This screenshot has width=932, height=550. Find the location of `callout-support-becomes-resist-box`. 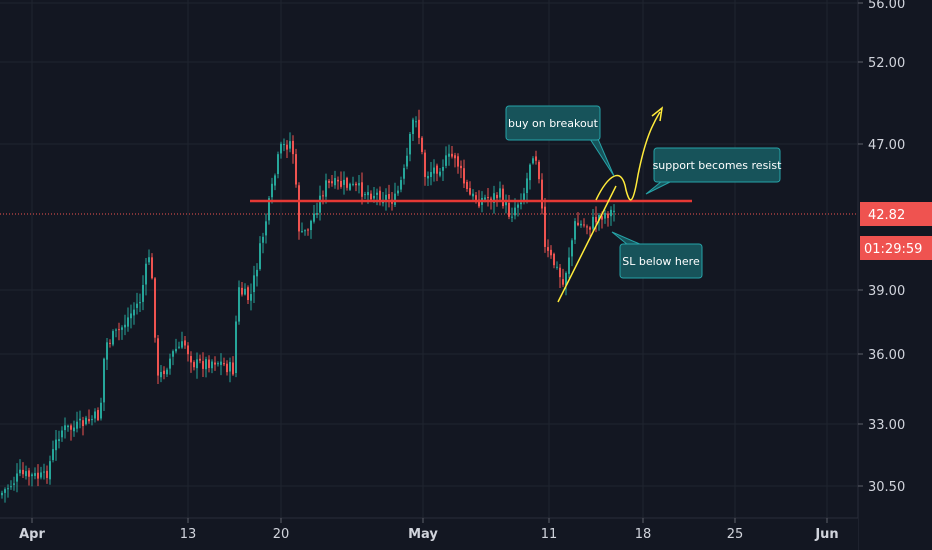

callout-support-becomes-resist-box is located at coordinates (717, 165).